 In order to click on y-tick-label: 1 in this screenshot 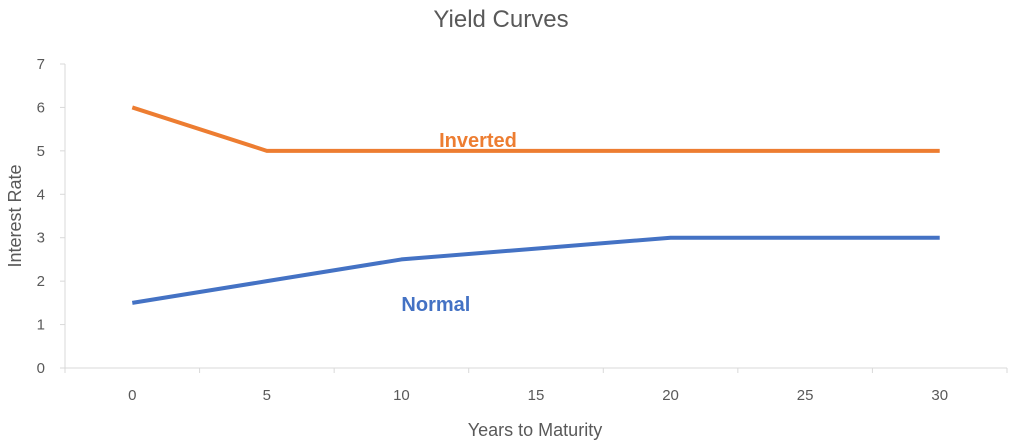, I will do `click(41, 325)`.